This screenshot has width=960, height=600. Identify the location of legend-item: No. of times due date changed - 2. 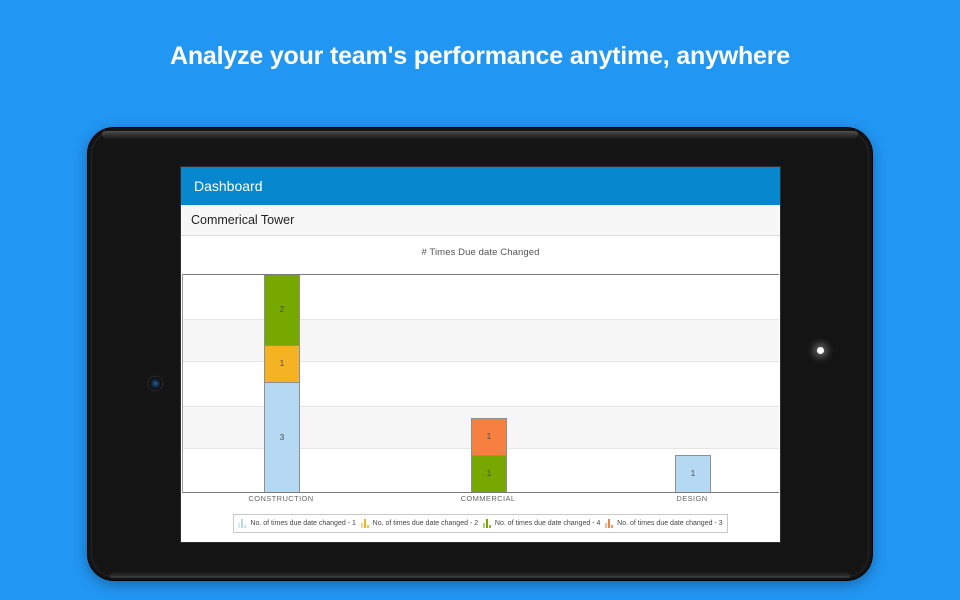
(419, 523).